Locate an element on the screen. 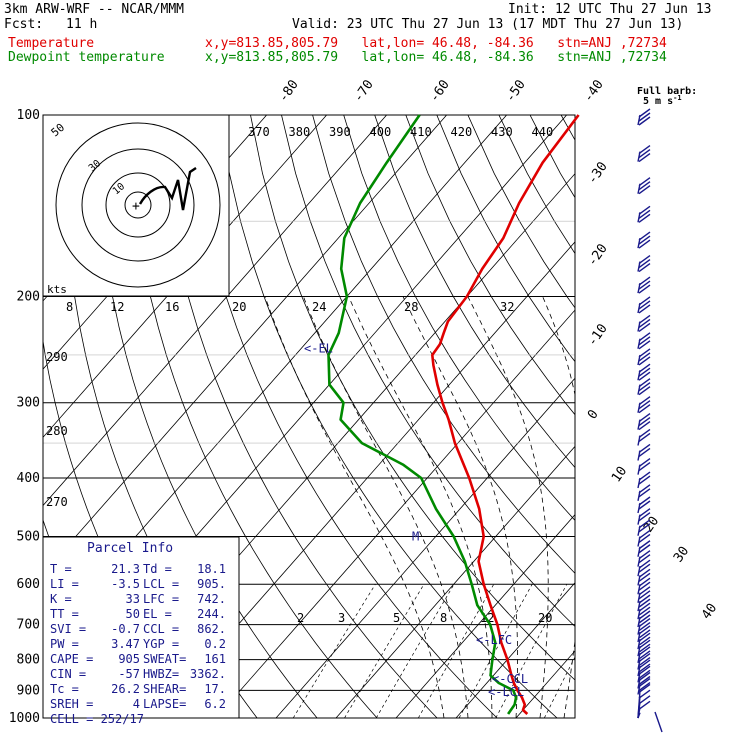 Image resolution: width=740 pixels, height=740 pixels. wind-barb-staff is located at coordinates (639, 715).